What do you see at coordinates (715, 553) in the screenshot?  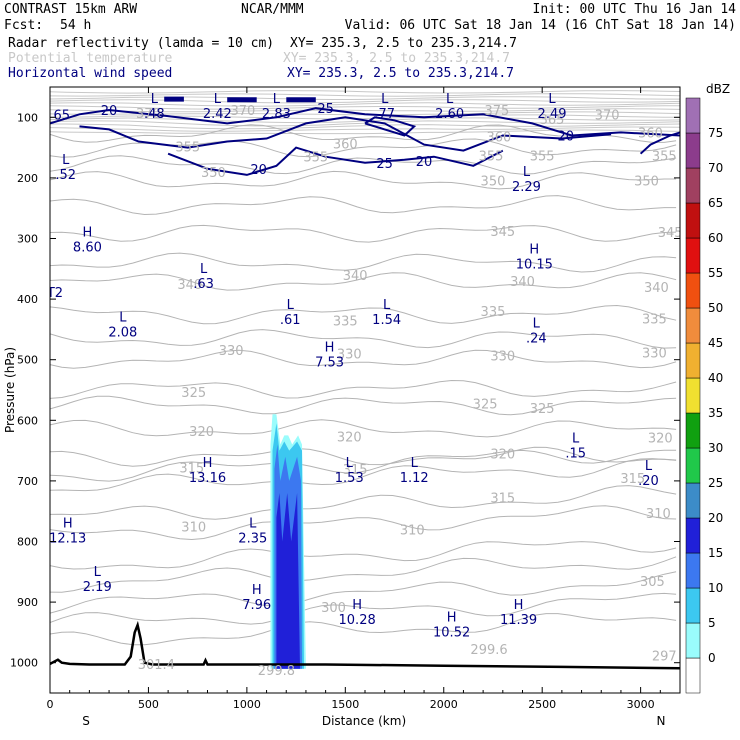 I see `colorbar-level-label: 15` at bounding box center [715, 553].